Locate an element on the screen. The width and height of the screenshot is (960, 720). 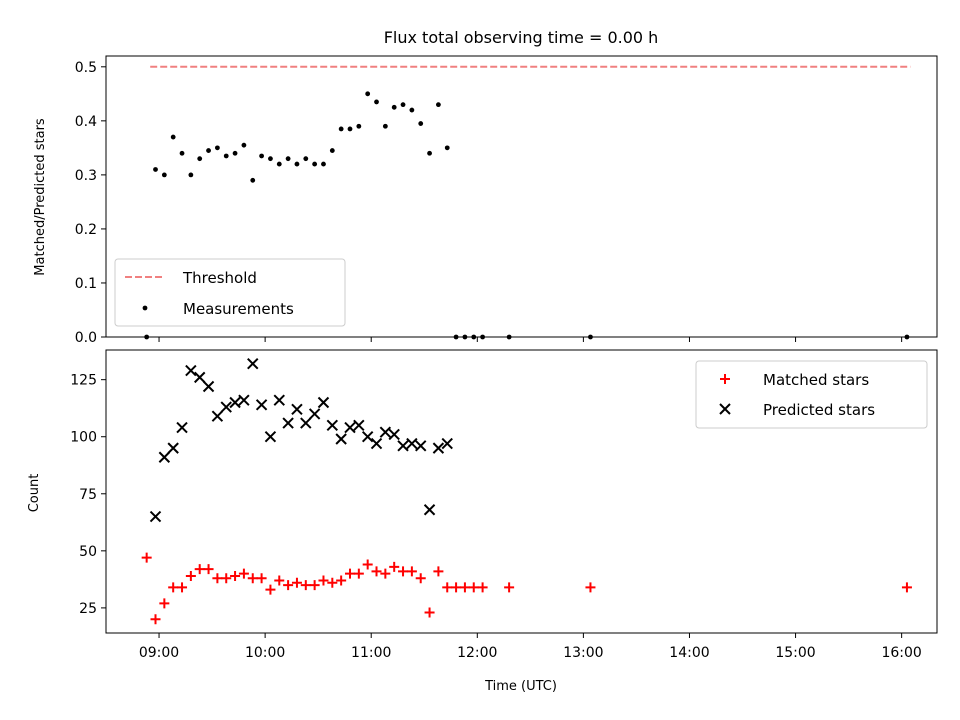
bottom-y-tick-label: 75 is located at coordinates (88, 495).